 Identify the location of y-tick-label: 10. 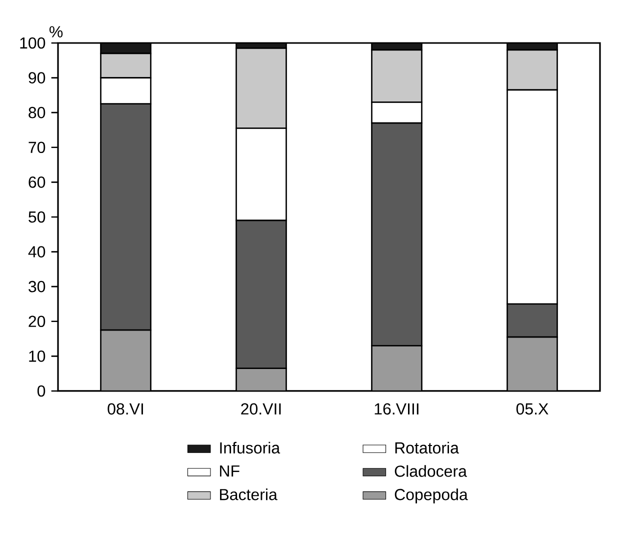
(37, 356).